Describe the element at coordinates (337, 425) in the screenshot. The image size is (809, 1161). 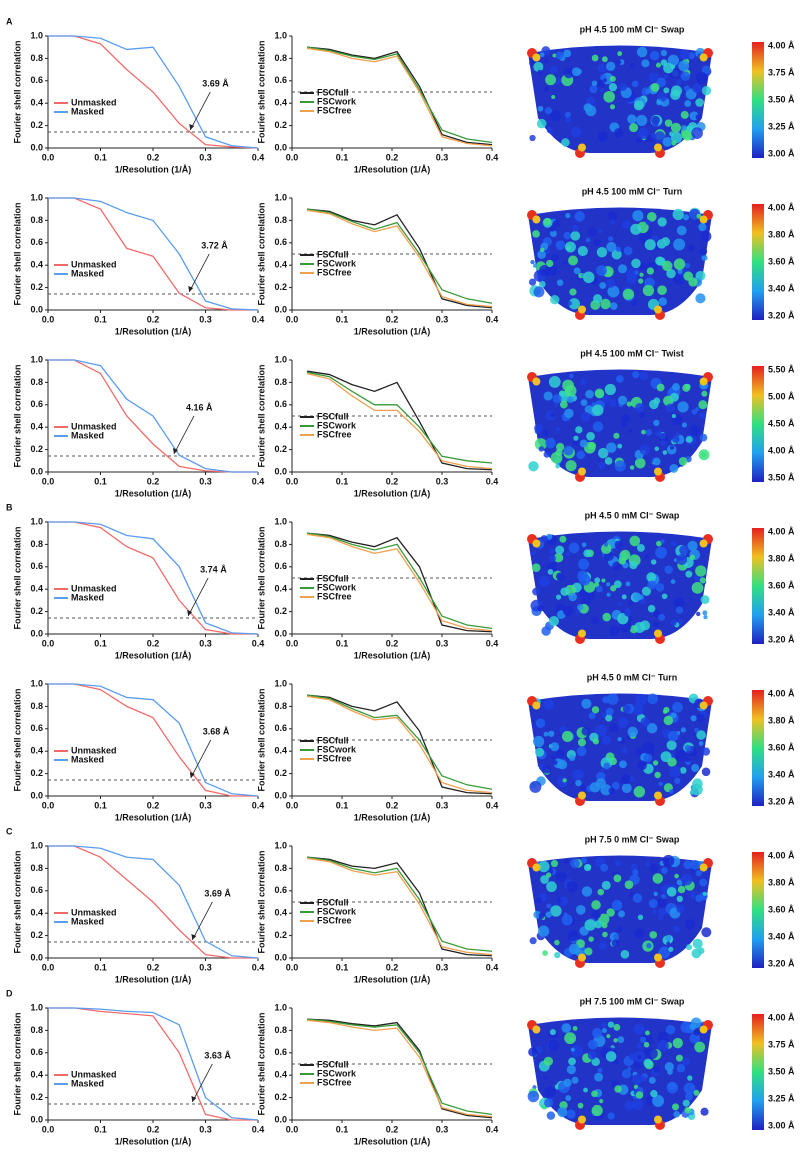
I see `legend-label: FSCwork` at that location.